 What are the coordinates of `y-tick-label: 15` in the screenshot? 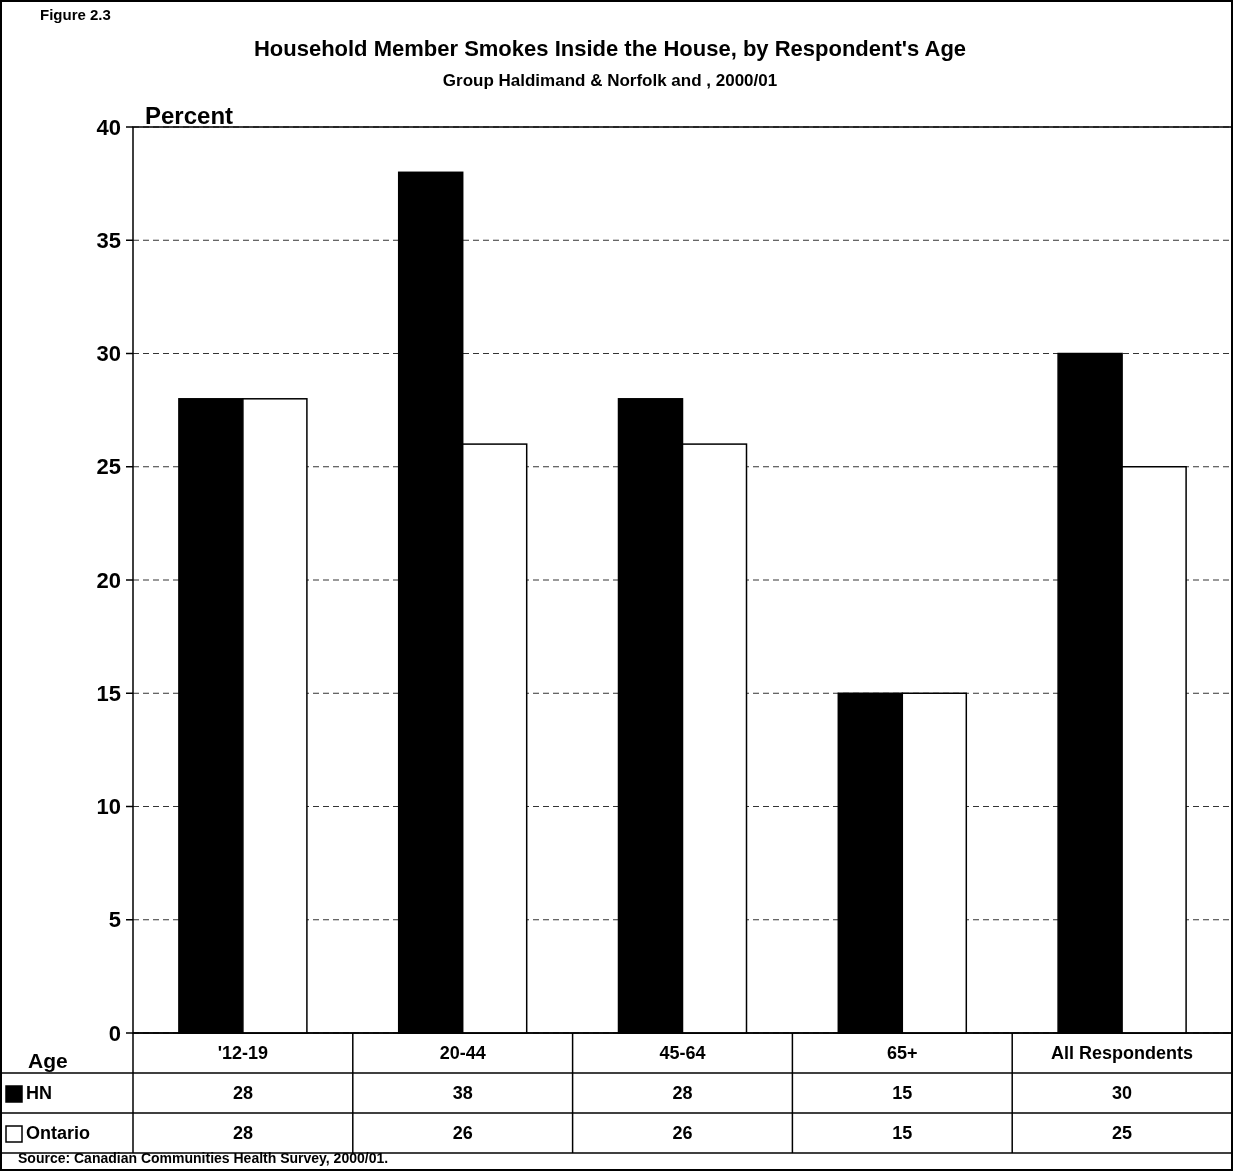 It's located at (108, 693).